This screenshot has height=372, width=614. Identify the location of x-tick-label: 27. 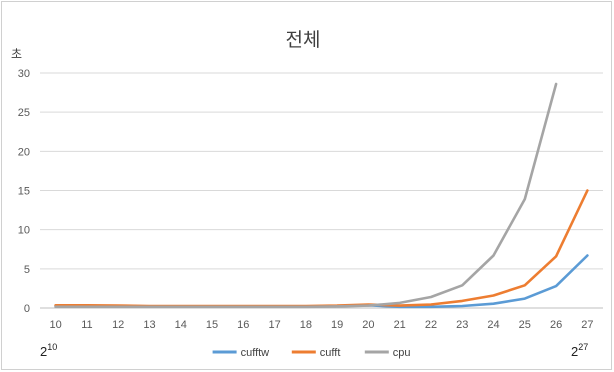
(587, 325).